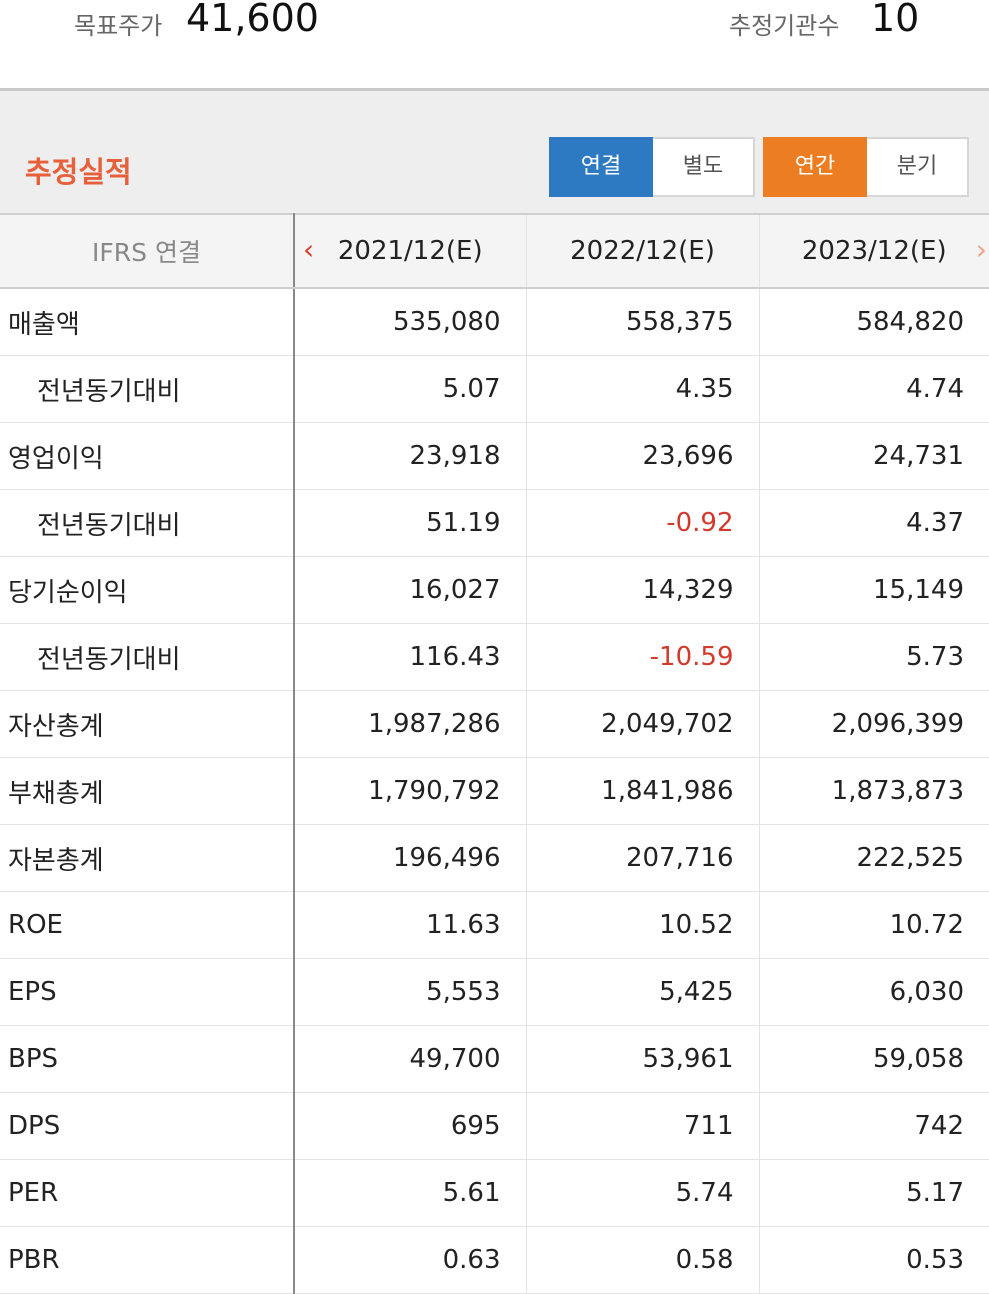  Describe the element at coordinates (642, 322) in the screenshot. I see `table-cell: 558,375` at that location.